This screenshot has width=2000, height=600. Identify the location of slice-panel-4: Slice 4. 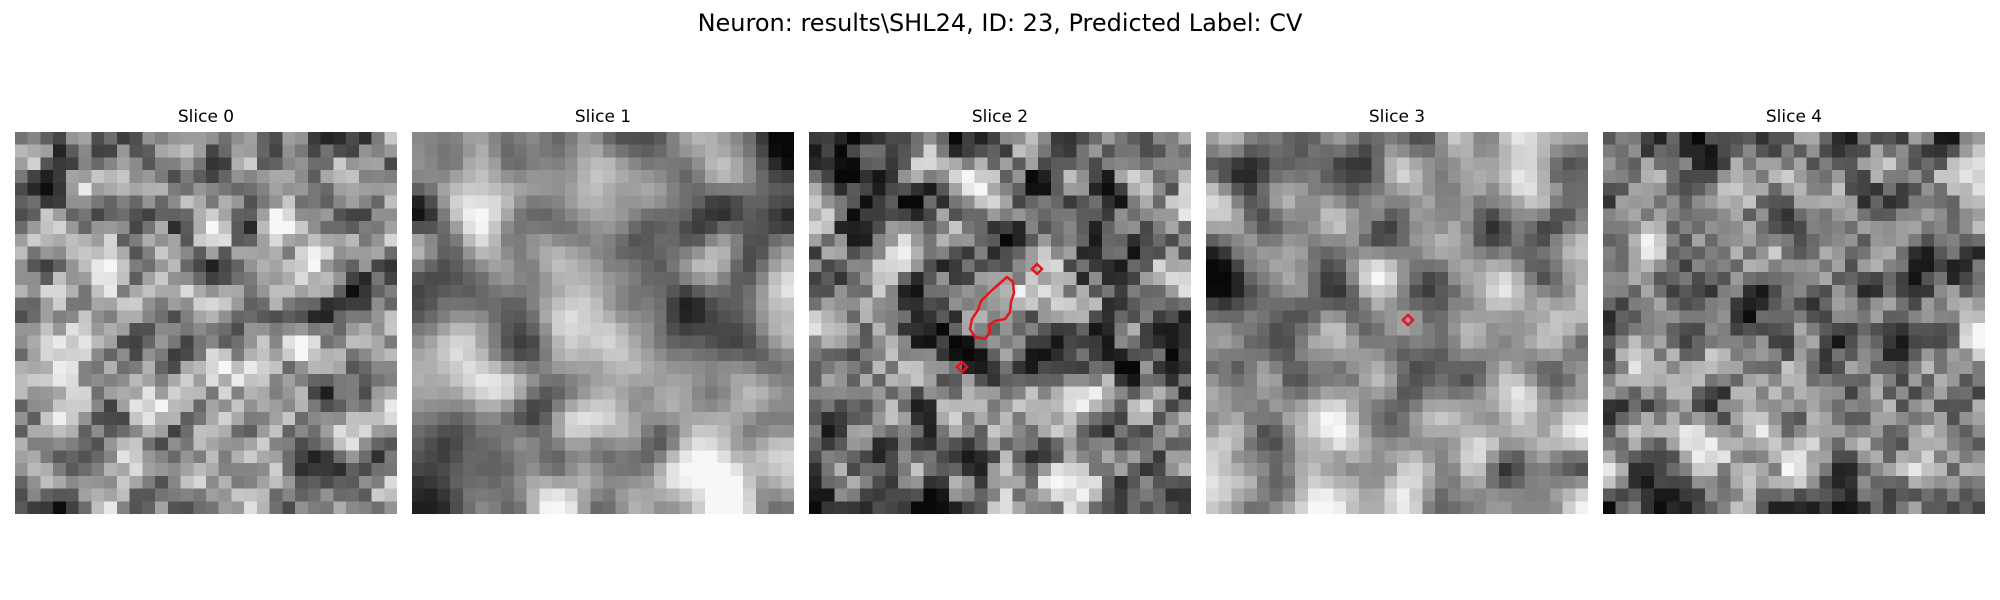
(1794, 310).